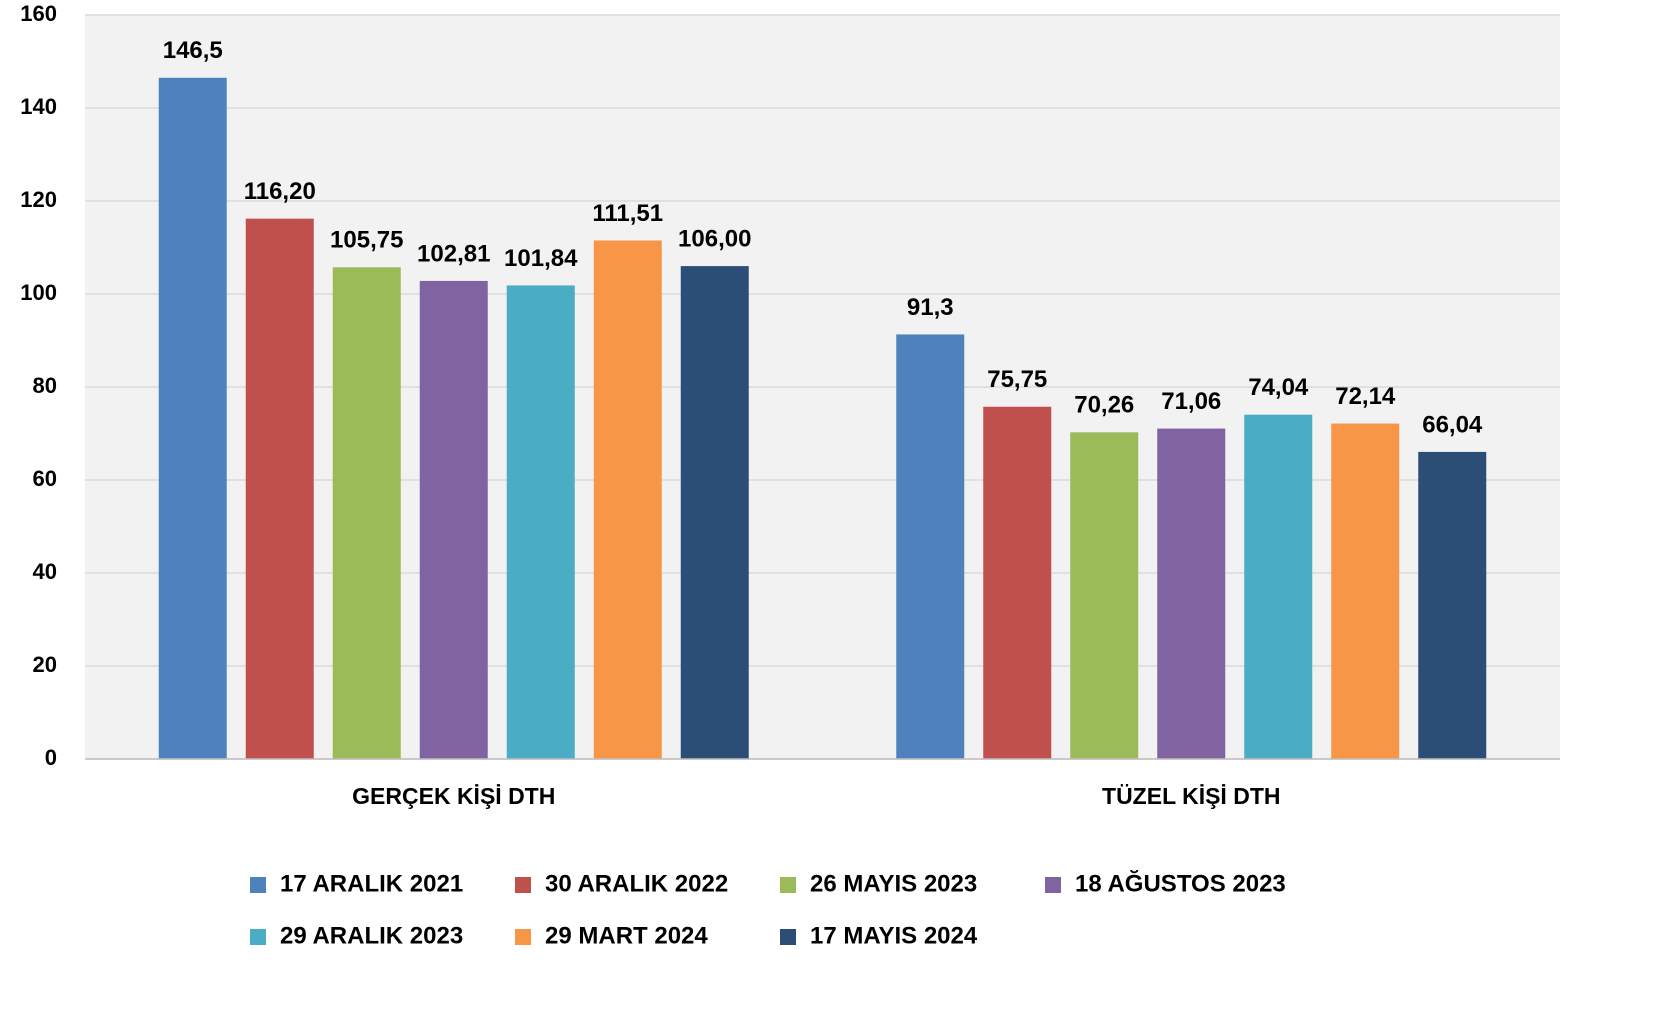 Image resolution: width=1677 pixels, height=1015 pixels. I want to click on data-label: 116,20, so click(280, 191).